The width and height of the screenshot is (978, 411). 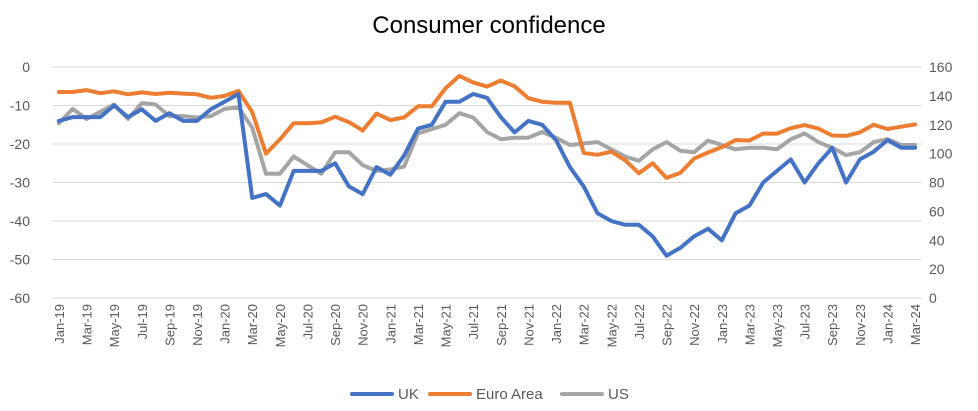 I want to click on right-y-tick-label: 20, so click(x=937, y=269).